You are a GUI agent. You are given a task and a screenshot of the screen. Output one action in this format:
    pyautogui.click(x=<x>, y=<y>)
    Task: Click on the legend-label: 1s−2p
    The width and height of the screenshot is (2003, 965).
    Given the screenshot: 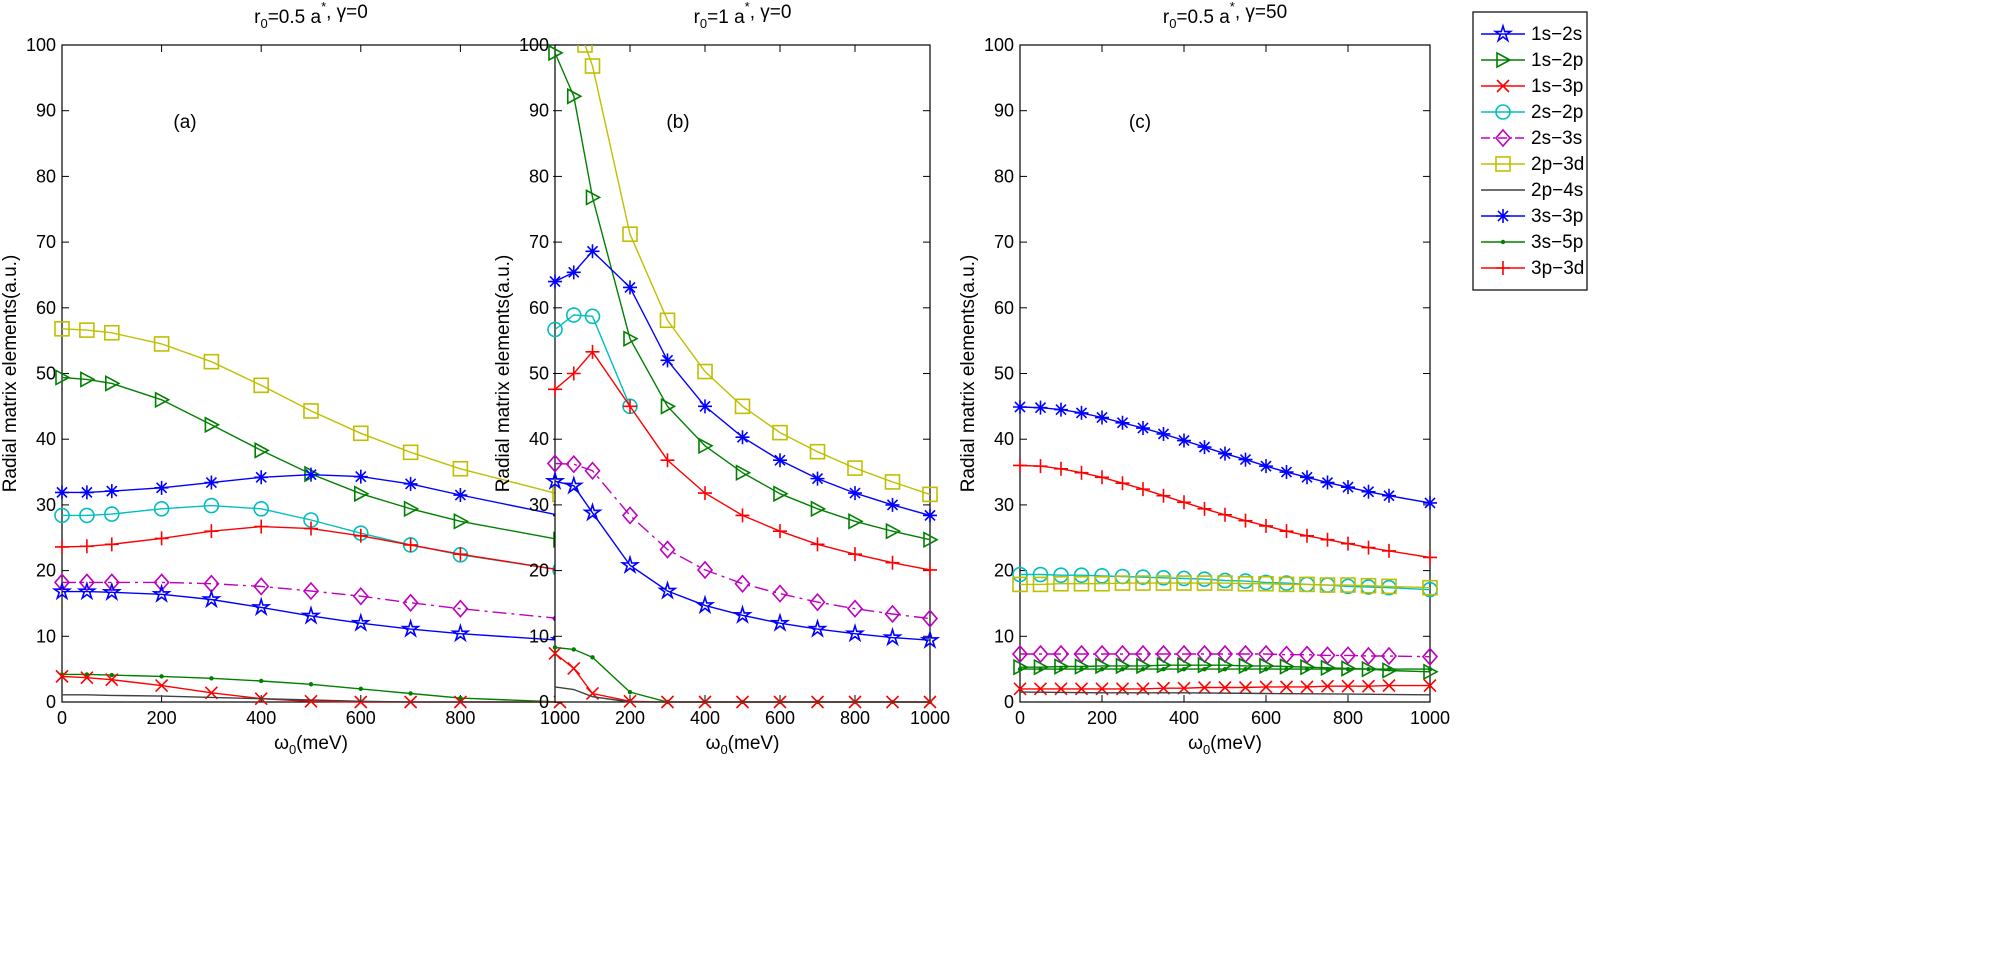 What is the action you would take?
    pyautogui.click(x=1557, y=60)
    